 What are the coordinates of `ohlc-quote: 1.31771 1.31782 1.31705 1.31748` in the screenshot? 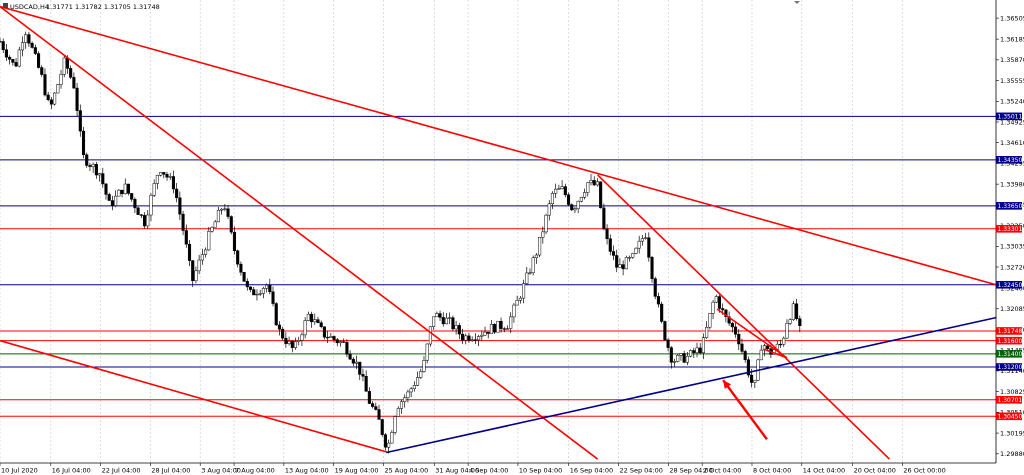 It's located at (103, 7).